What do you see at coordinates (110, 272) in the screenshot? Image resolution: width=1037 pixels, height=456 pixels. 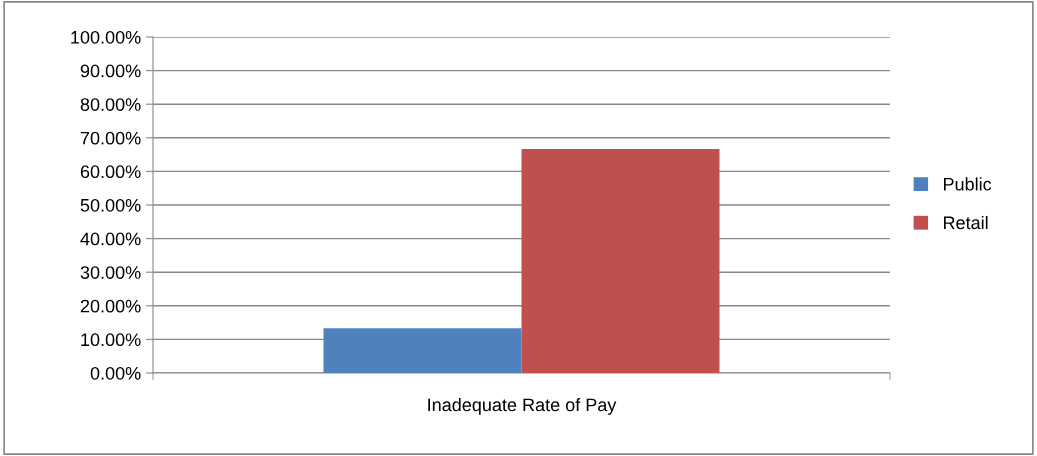 I see `y-tick-label: 30.00%` at bounding box center [110, 272].